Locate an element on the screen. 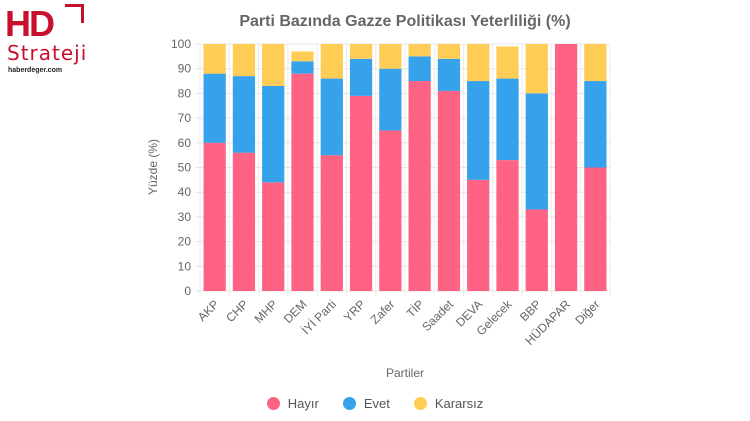 The height and width of the screenshot is (421, 750). y-tick-label: 30 is located at coordinates (185, 217).